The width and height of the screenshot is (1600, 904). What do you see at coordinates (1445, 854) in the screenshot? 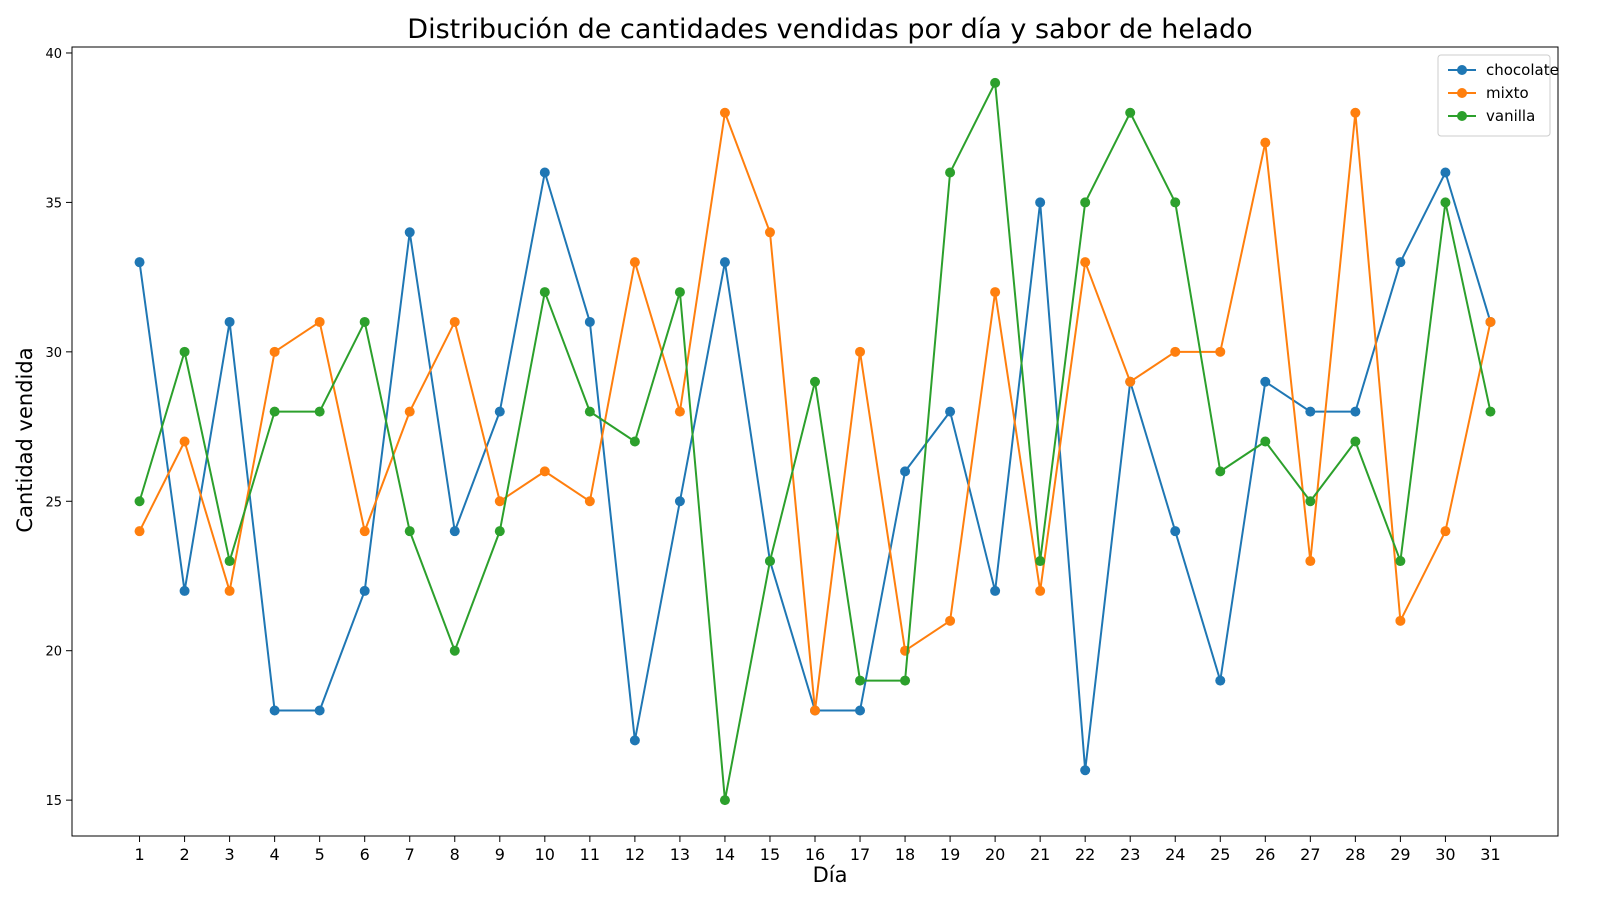
I see `x-tick-label: 30` at bounding box center [1445, 854].